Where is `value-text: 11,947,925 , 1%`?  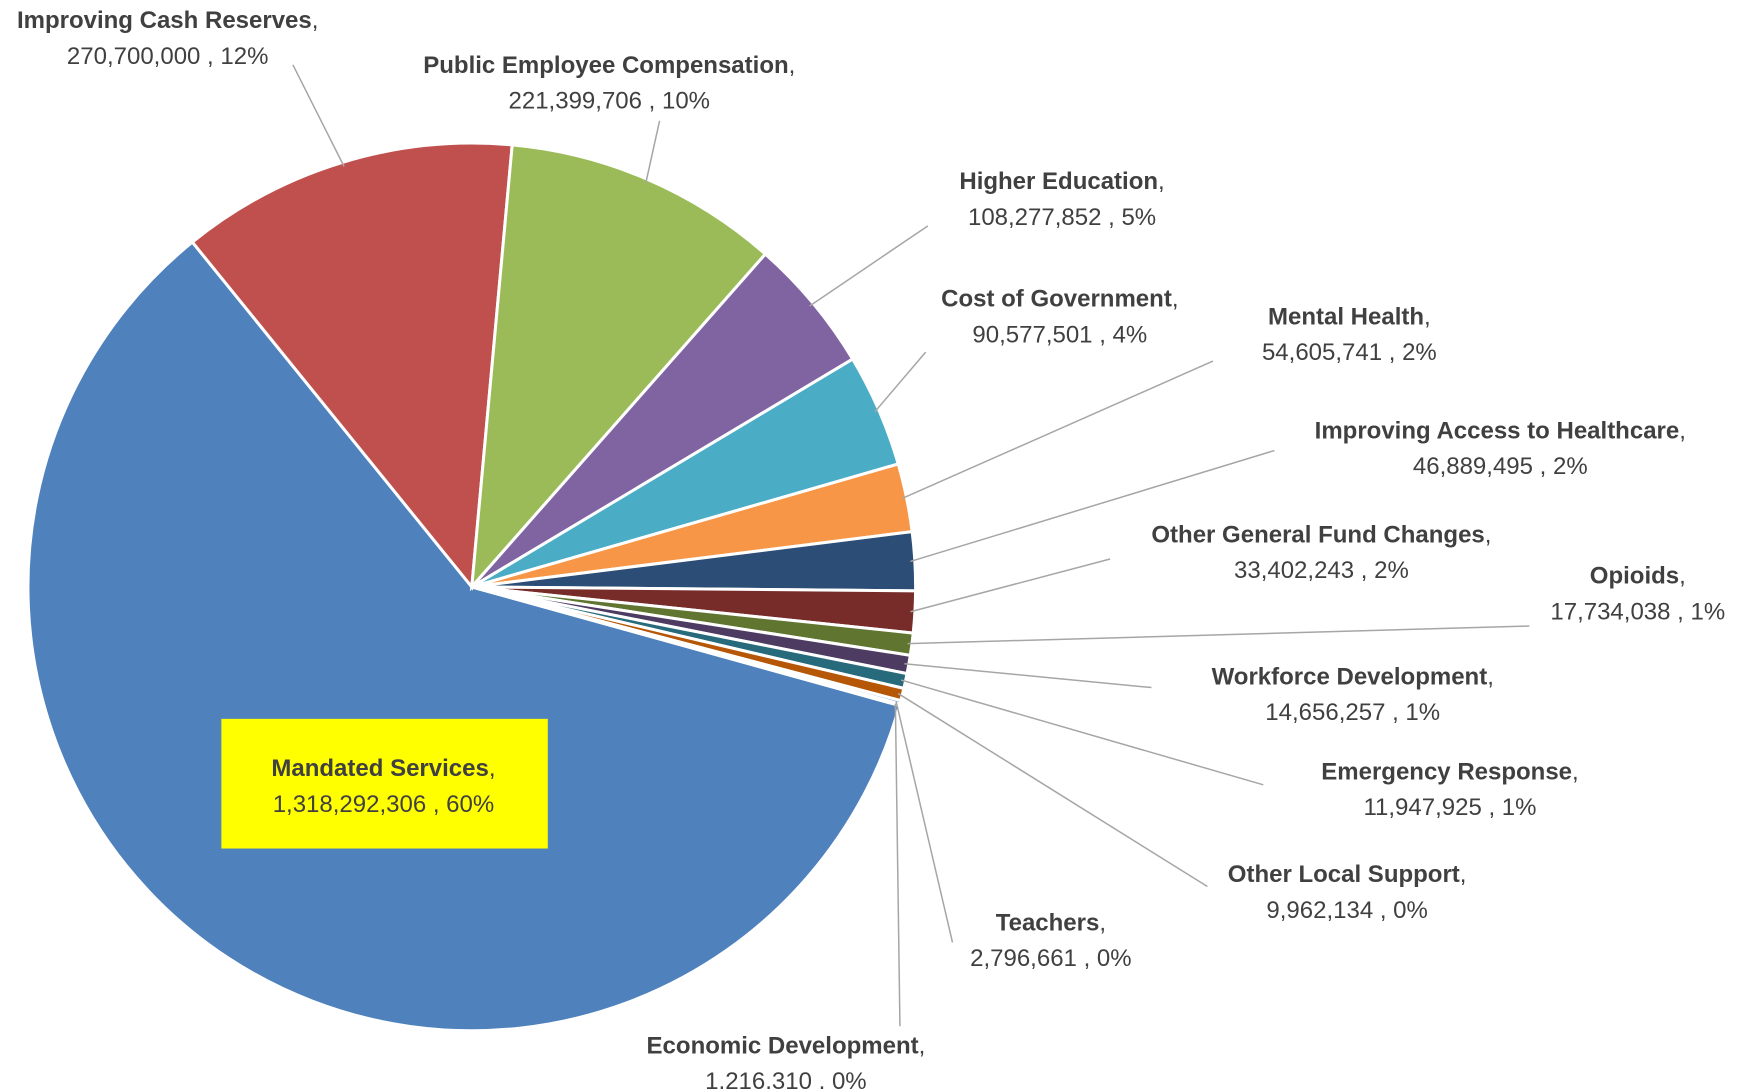
value-text: 11,947,925 , 1% is located at coordinates (1449, 807).